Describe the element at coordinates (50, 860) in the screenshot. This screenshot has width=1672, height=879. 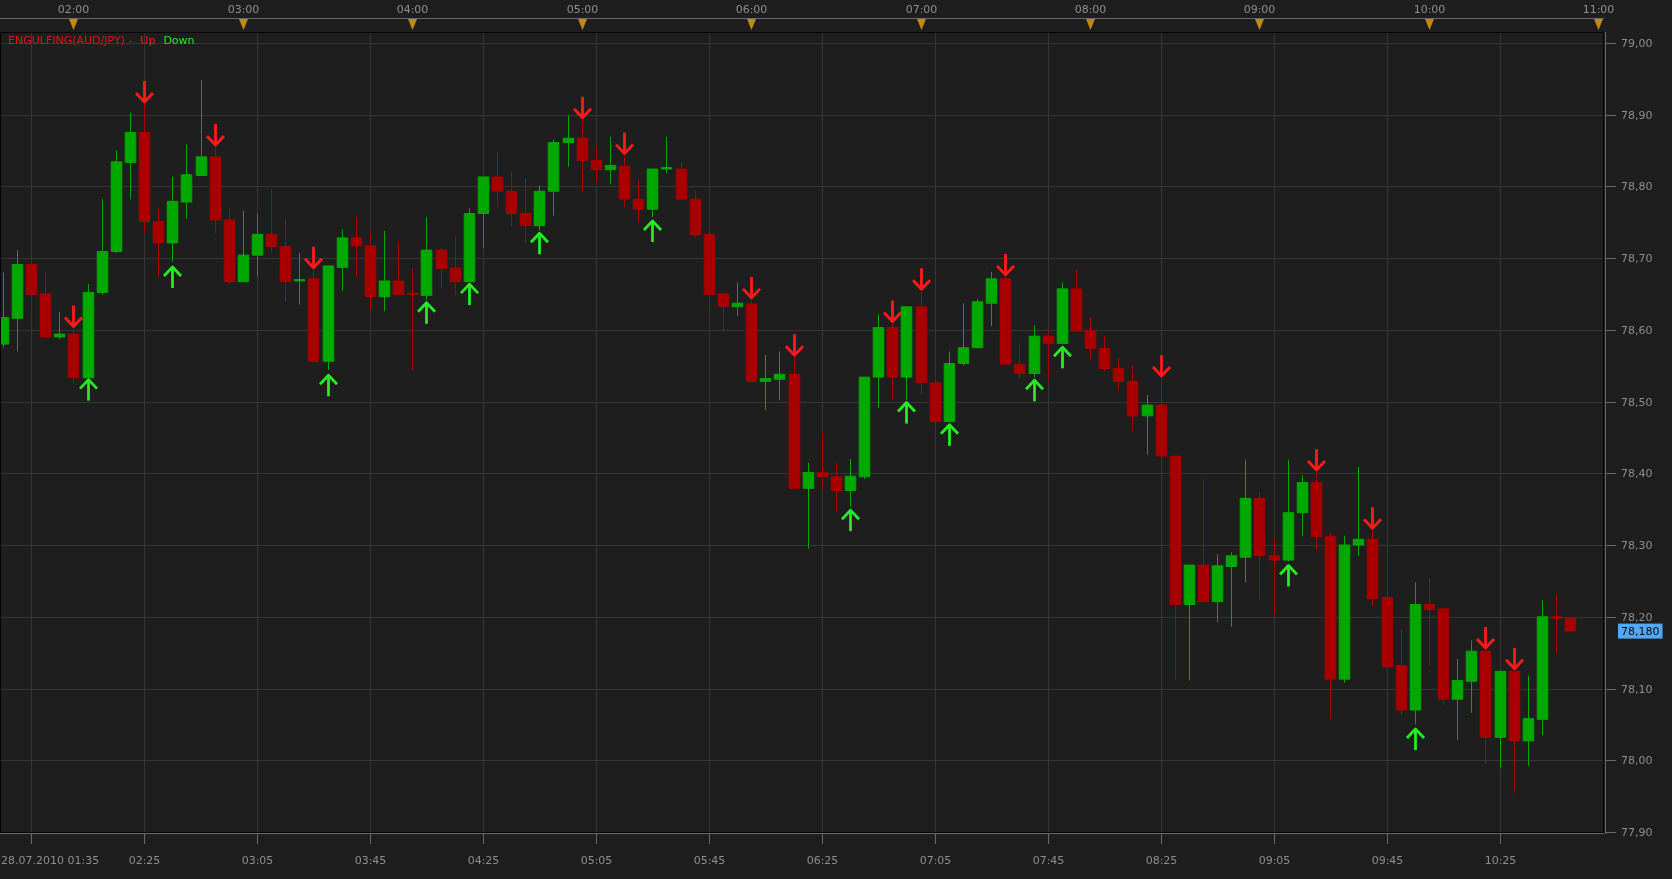
I see `text: 28.07.2010 01:35` at that location.